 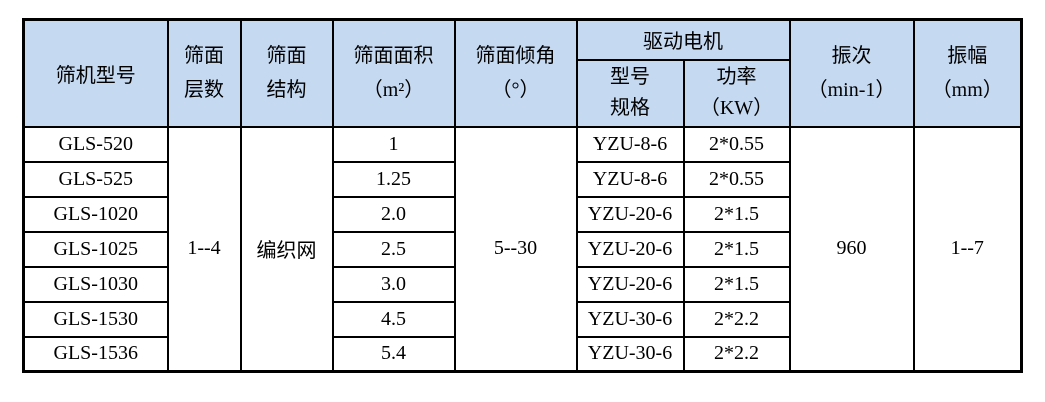 What do you see at coordinates (630, 93) in the screenshot?
I see `header-motor-model: 型号 规格` at bounding box center [630, 93].